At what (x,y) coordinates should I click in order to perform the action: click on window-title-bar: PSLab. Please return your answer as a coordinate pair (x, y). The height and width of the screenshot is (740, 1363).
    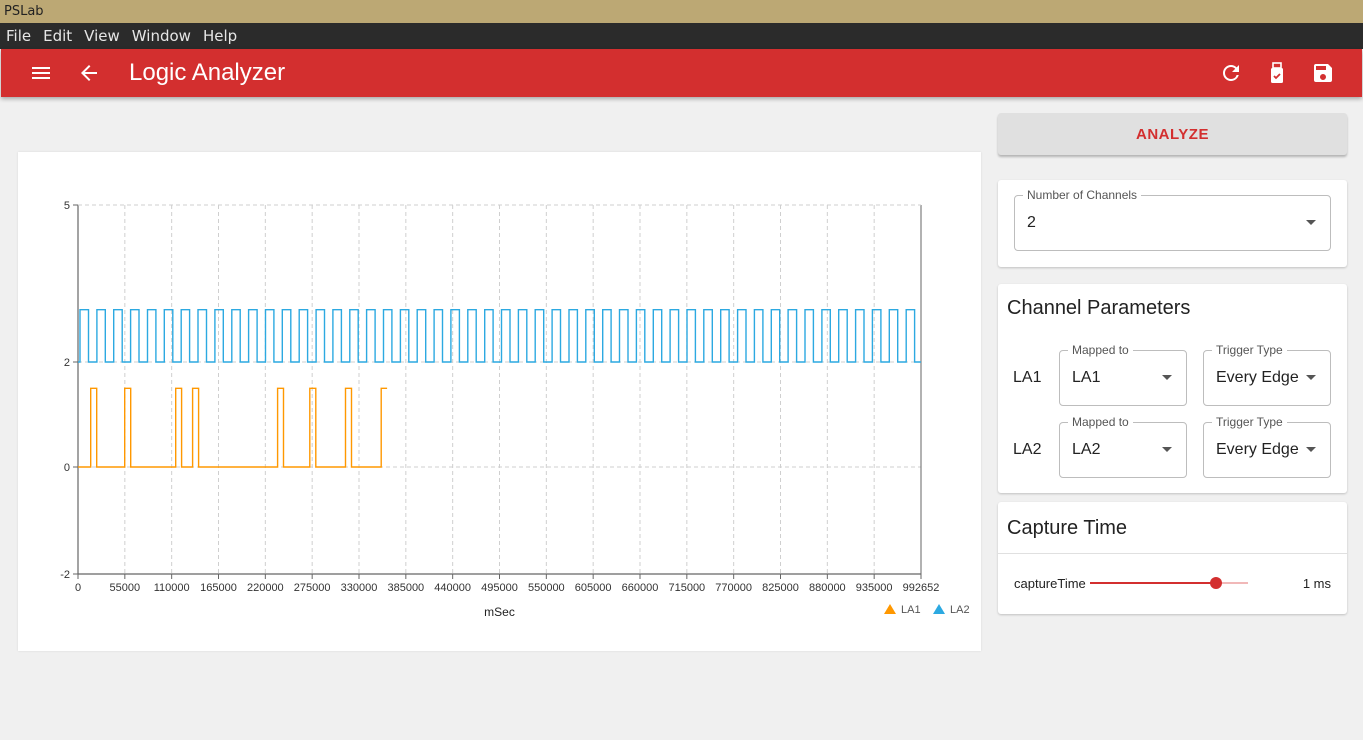
    Looking at the image, I should click on (681, 11).